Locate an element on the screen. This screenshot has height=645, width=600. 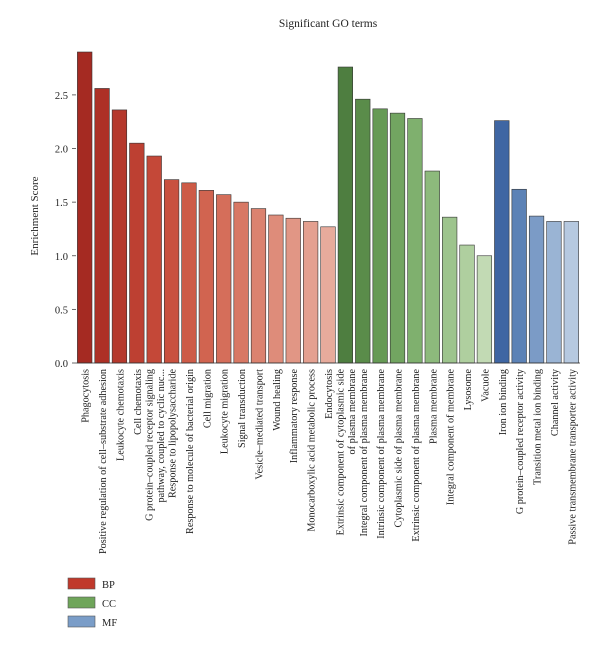
x-tick-label: Extrinsic component of cytoplasmic side is located at coordinates (341, 452).